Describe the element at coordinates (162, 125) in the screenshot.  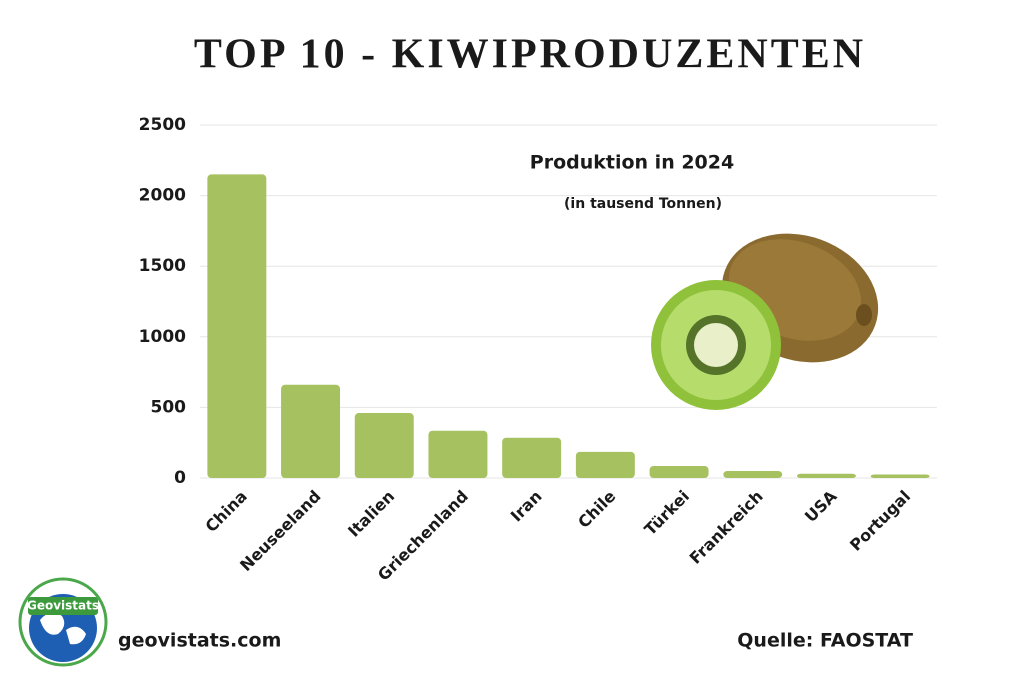
I see `y-tick-label: 2500` at that location.